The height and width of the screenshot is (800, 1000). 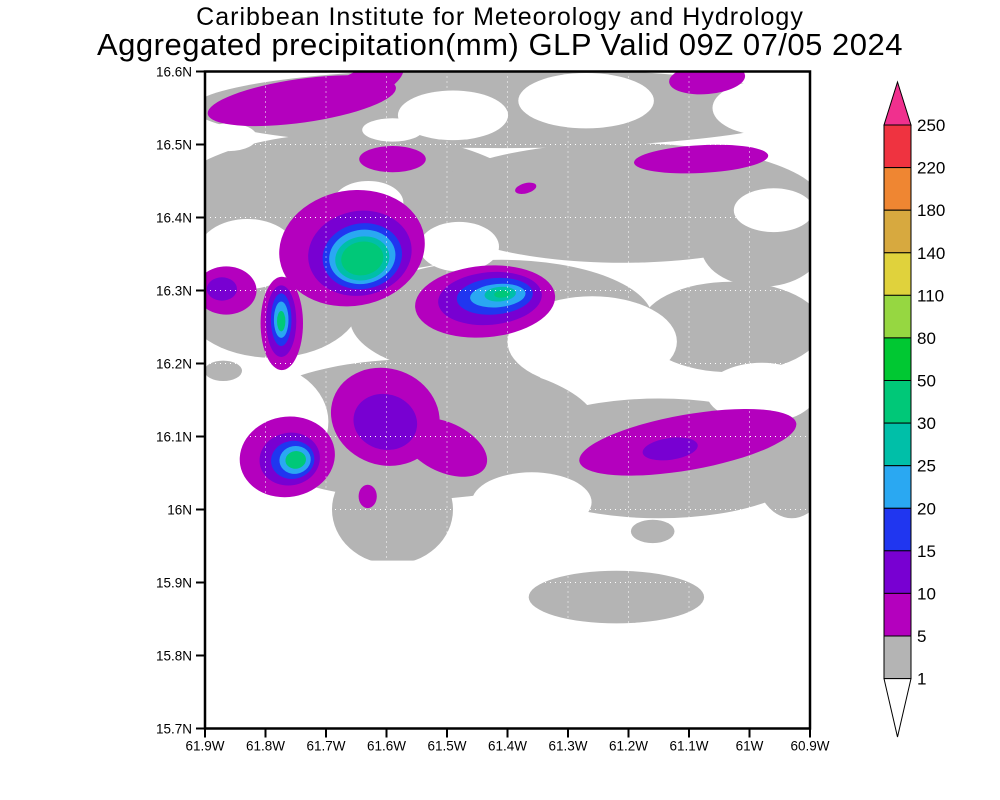 I want to click on colorbar-label: 30, so click(x=926, y=423).